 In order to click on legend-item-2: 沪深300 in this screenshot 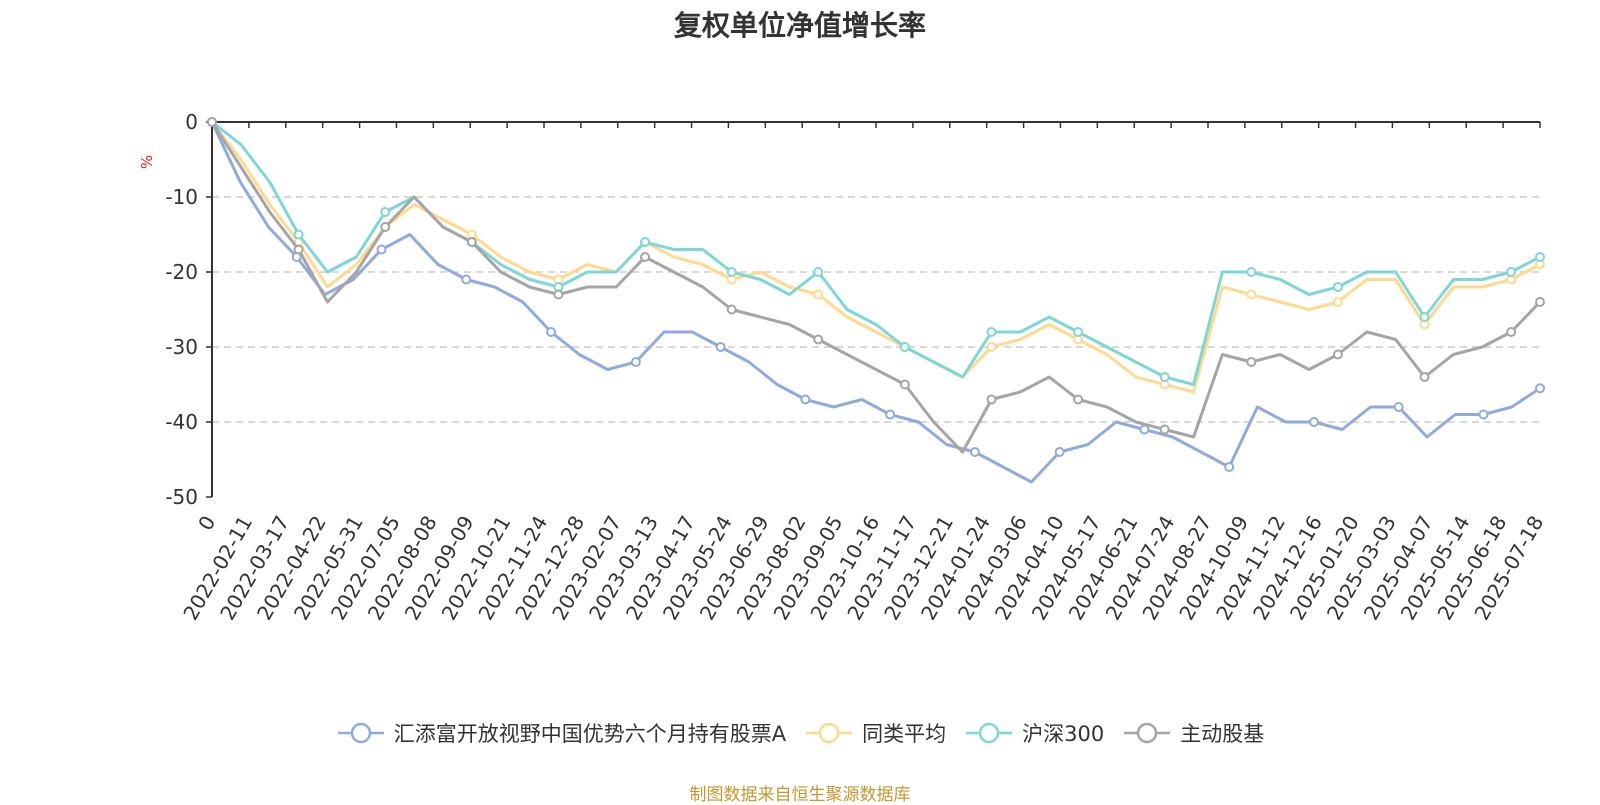, I will do `click(1034, 733)`.